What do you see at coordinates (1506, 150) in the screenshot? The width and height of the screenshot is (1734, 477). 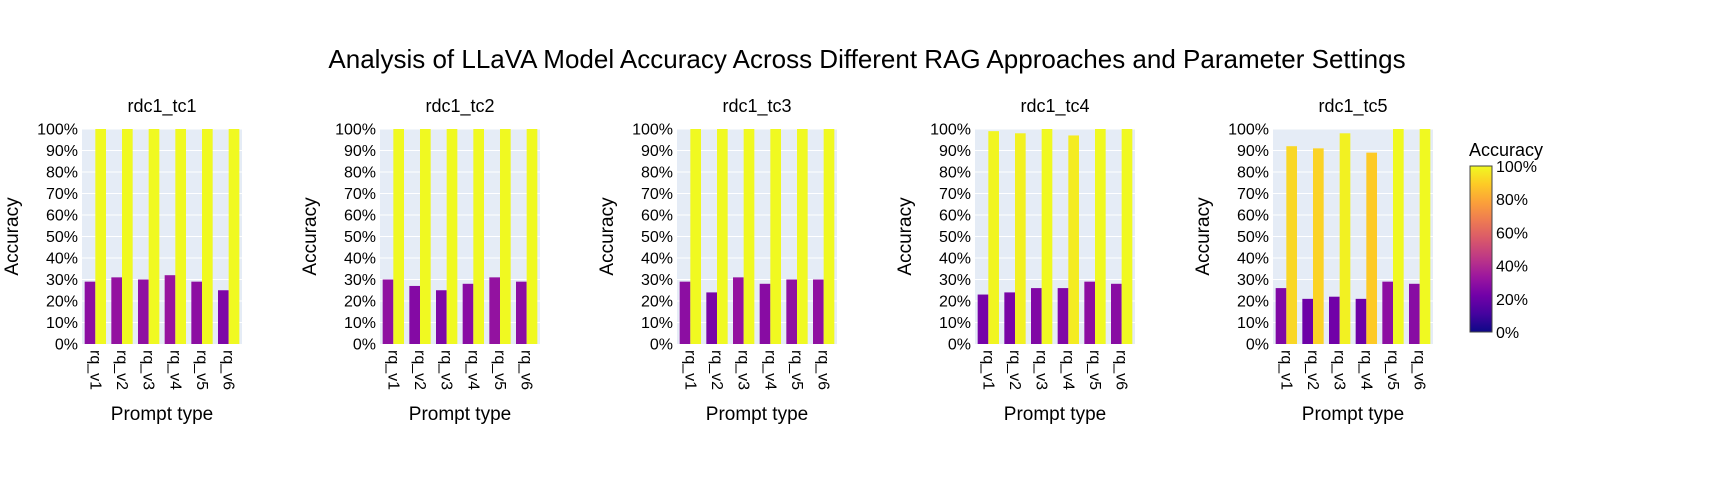 I see `colorbar-title: Accuracy` at bounding box center [1506, 150].